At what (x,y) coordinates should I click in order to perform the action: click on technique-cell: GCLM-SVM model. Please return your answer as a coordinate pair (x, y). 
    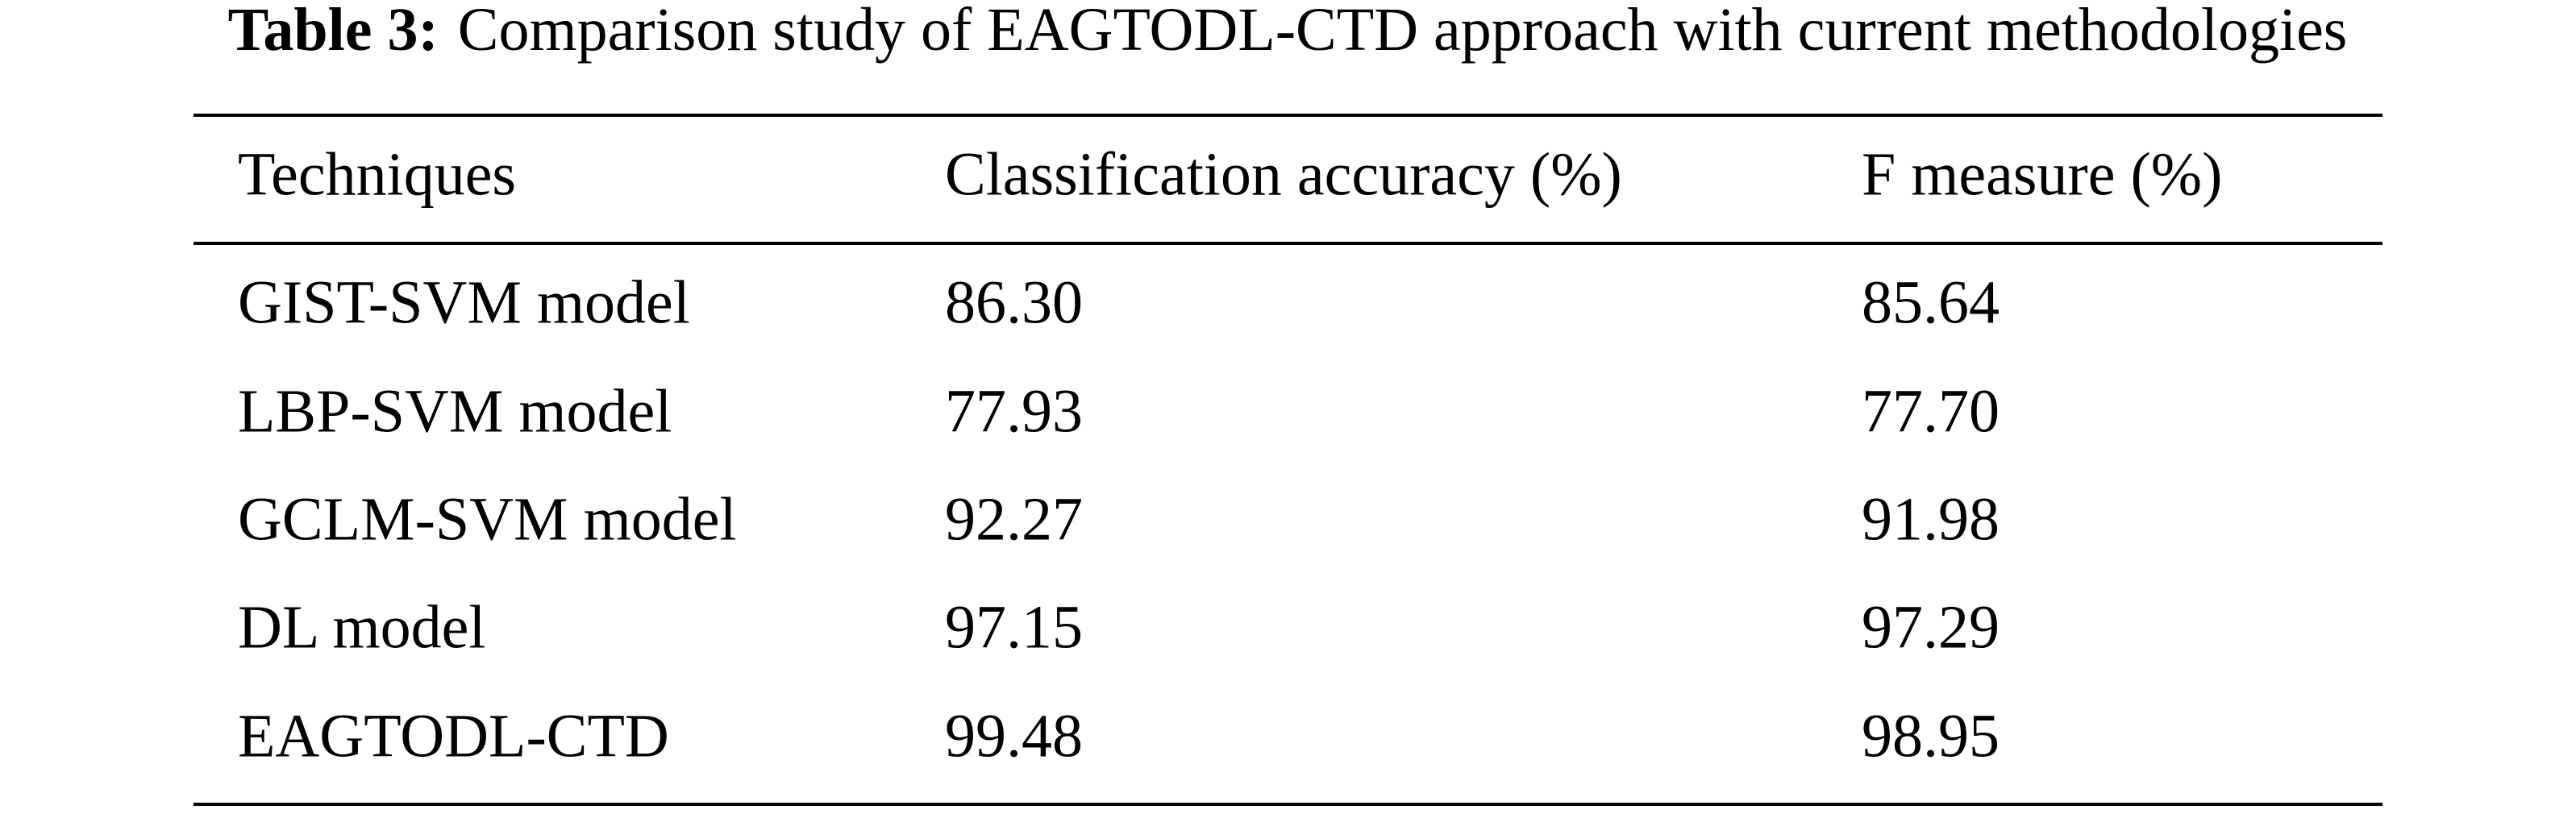
    Looking at the image, I should click on (487, 519).